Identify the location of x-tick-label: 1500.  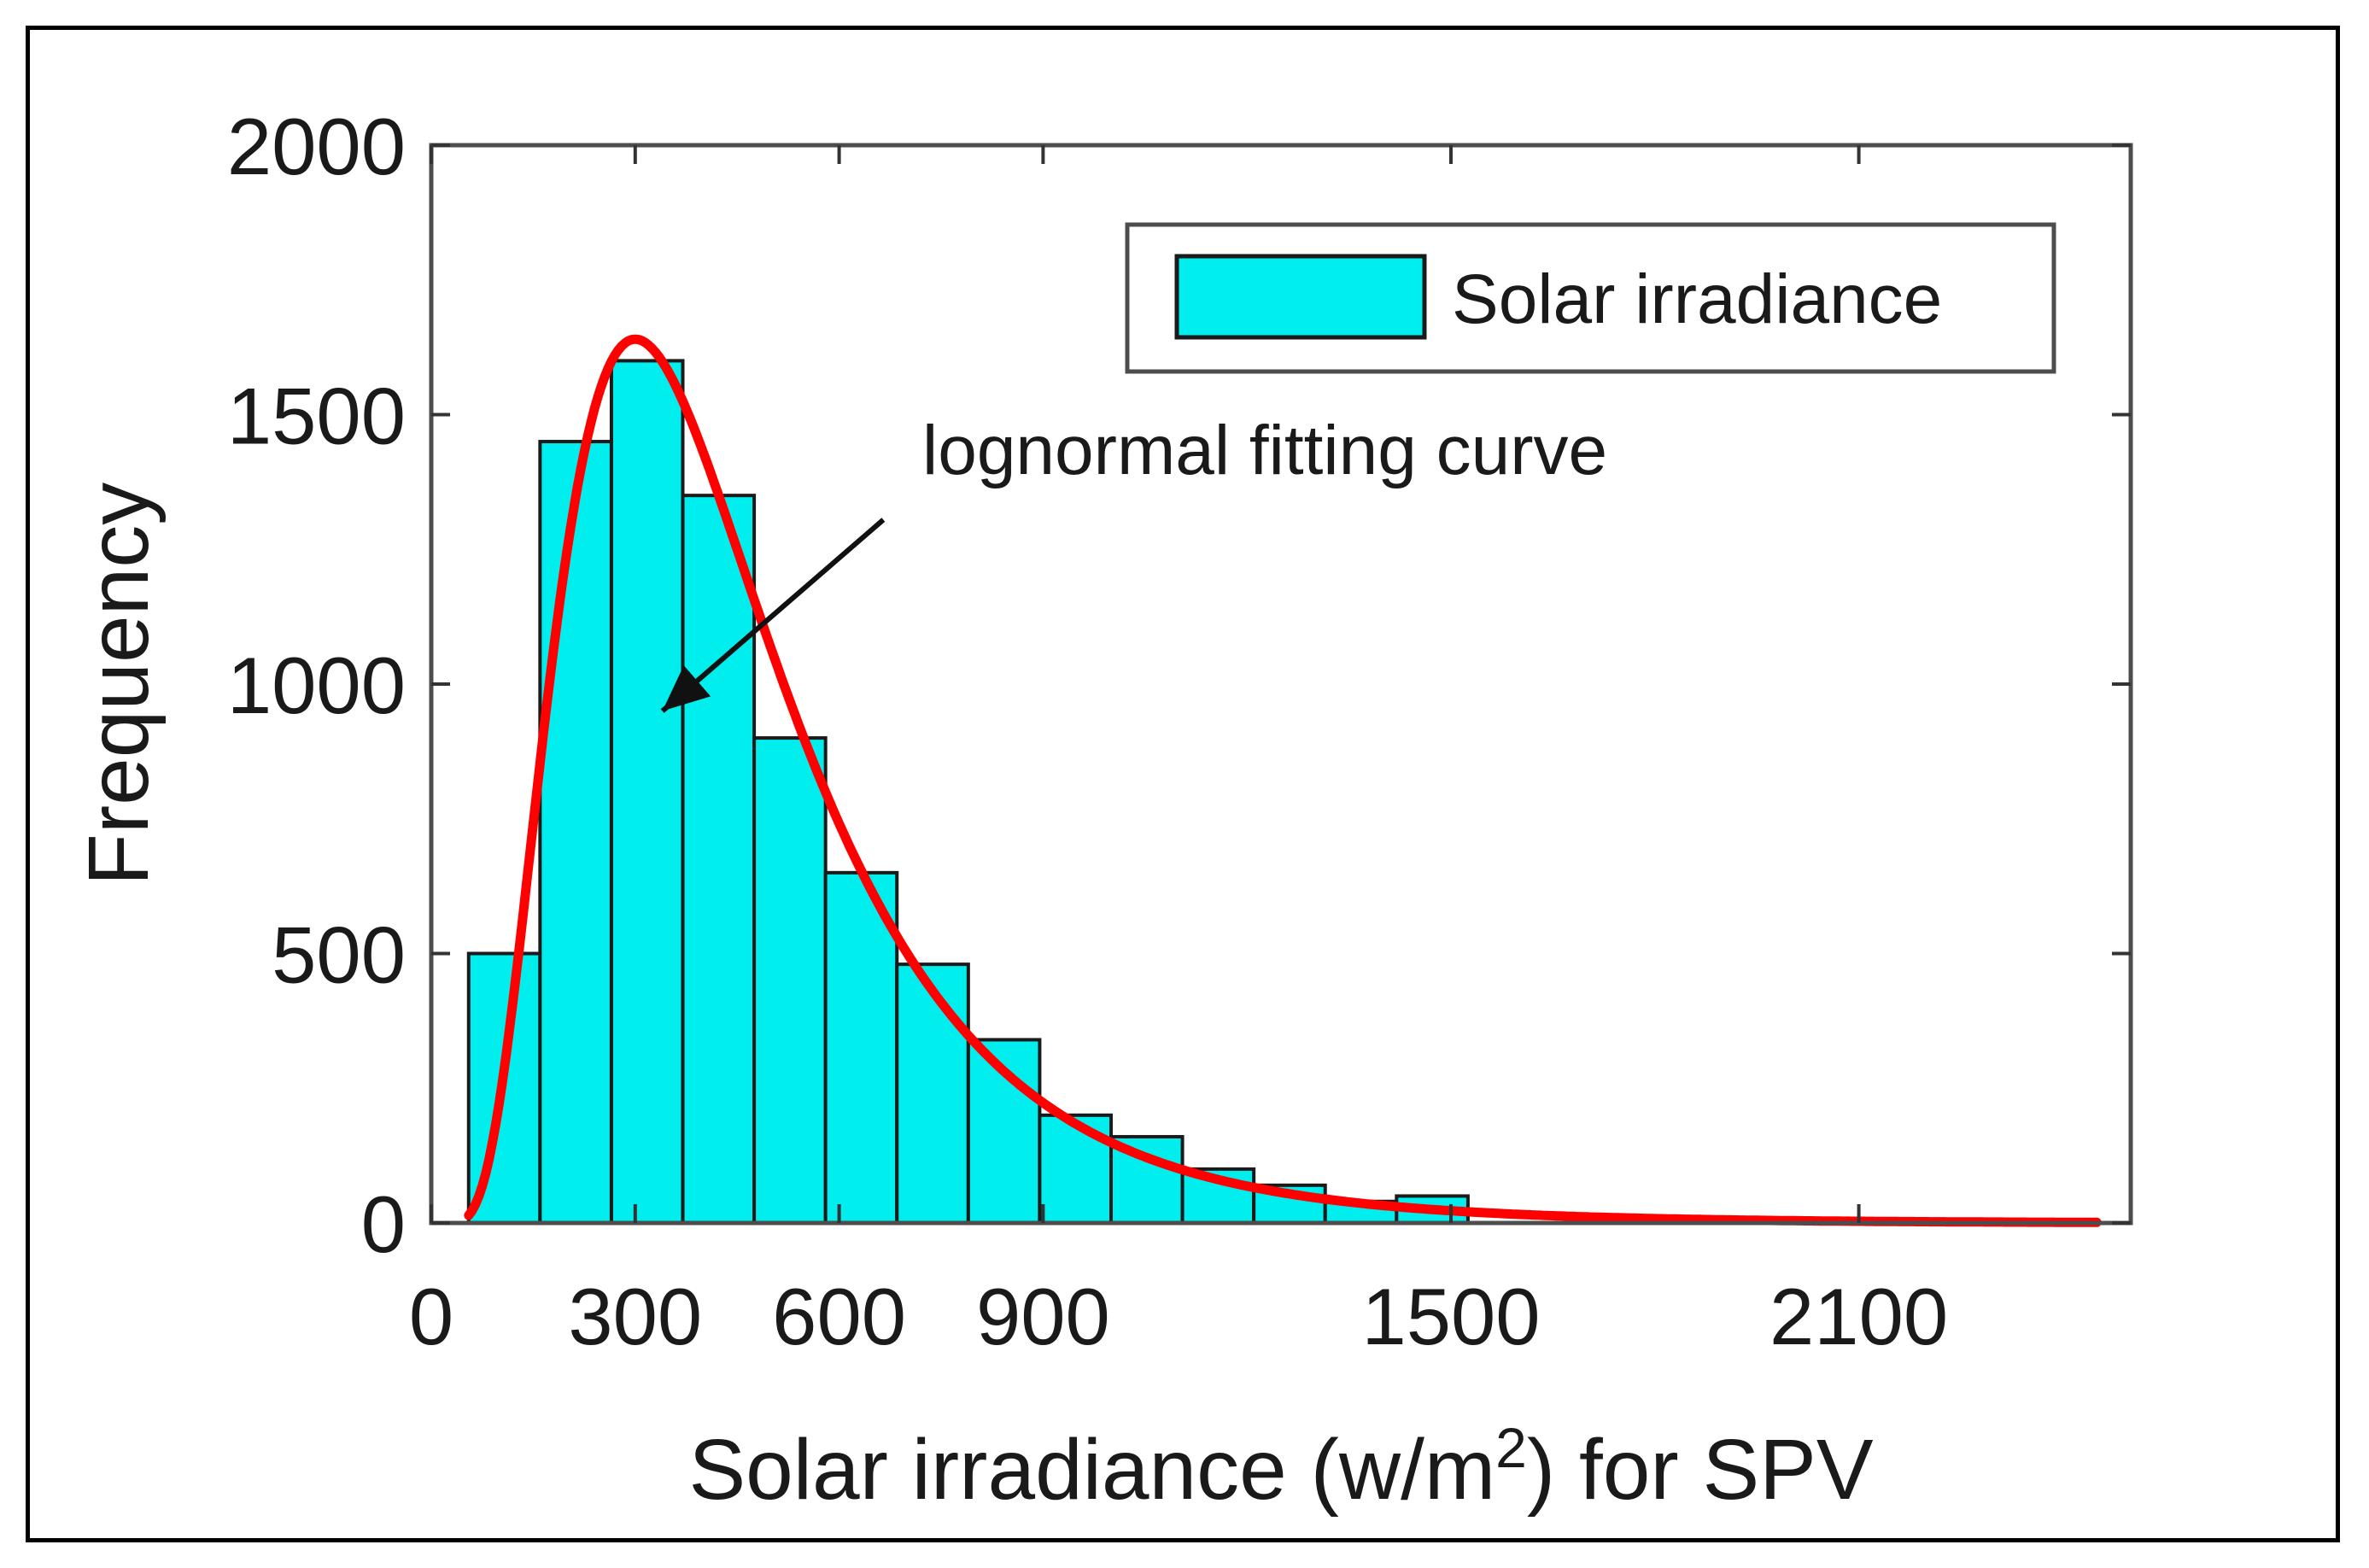
(1450, 1316).